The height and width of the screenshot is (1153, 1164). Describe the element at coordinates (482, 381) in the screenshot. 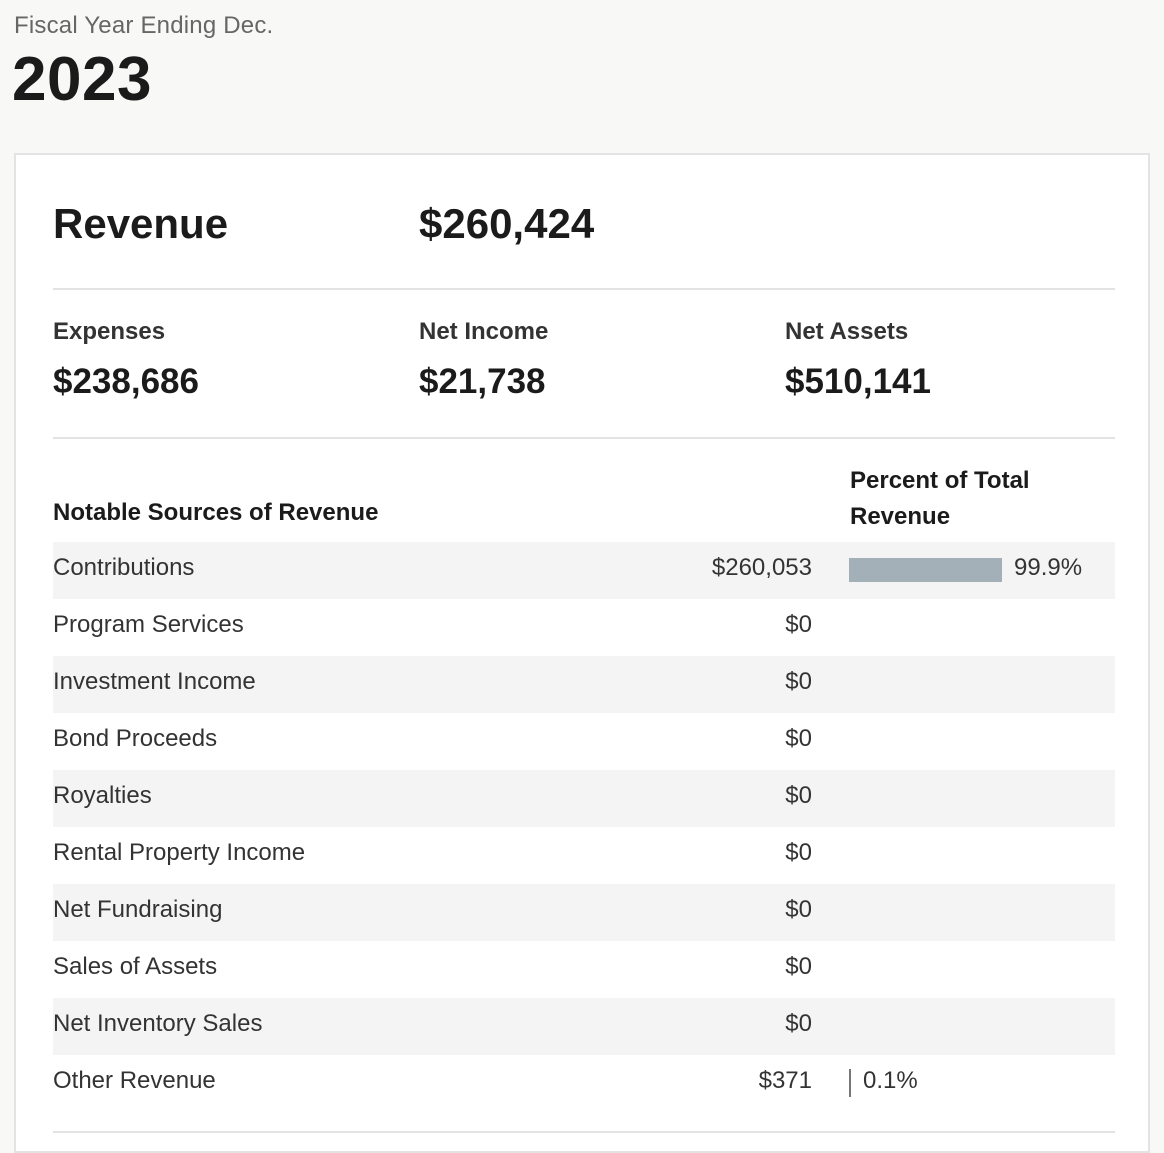

I see `stat-value: $21,738` at that location.